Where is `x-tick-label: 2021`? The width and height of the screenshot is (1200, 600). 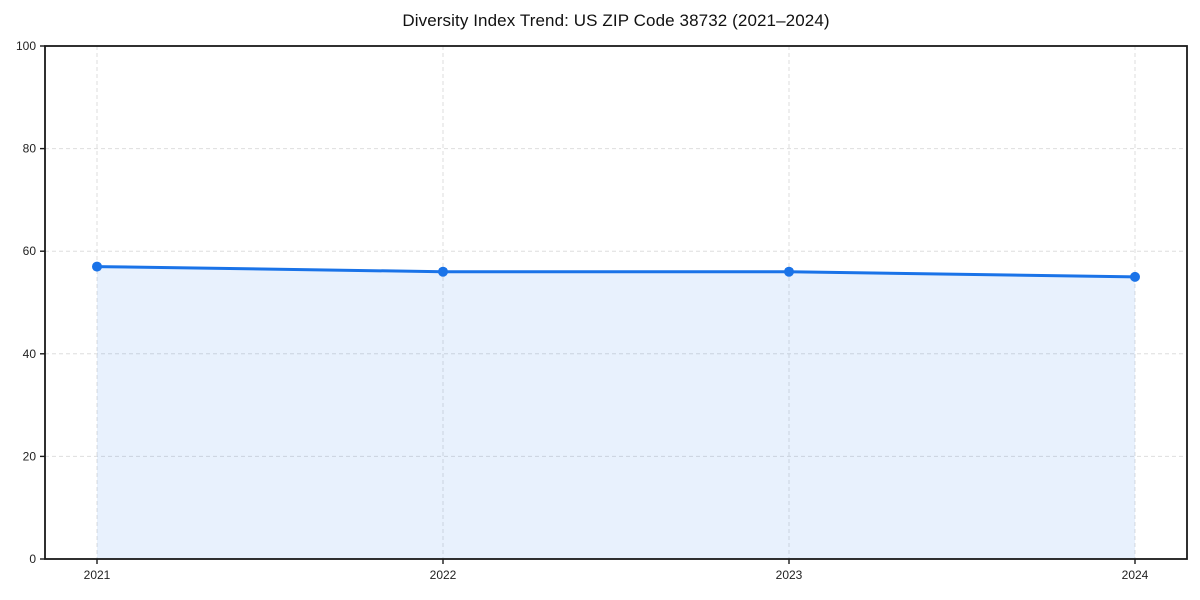 x-tick-label: 2021 is located at coordinates (97, 575).